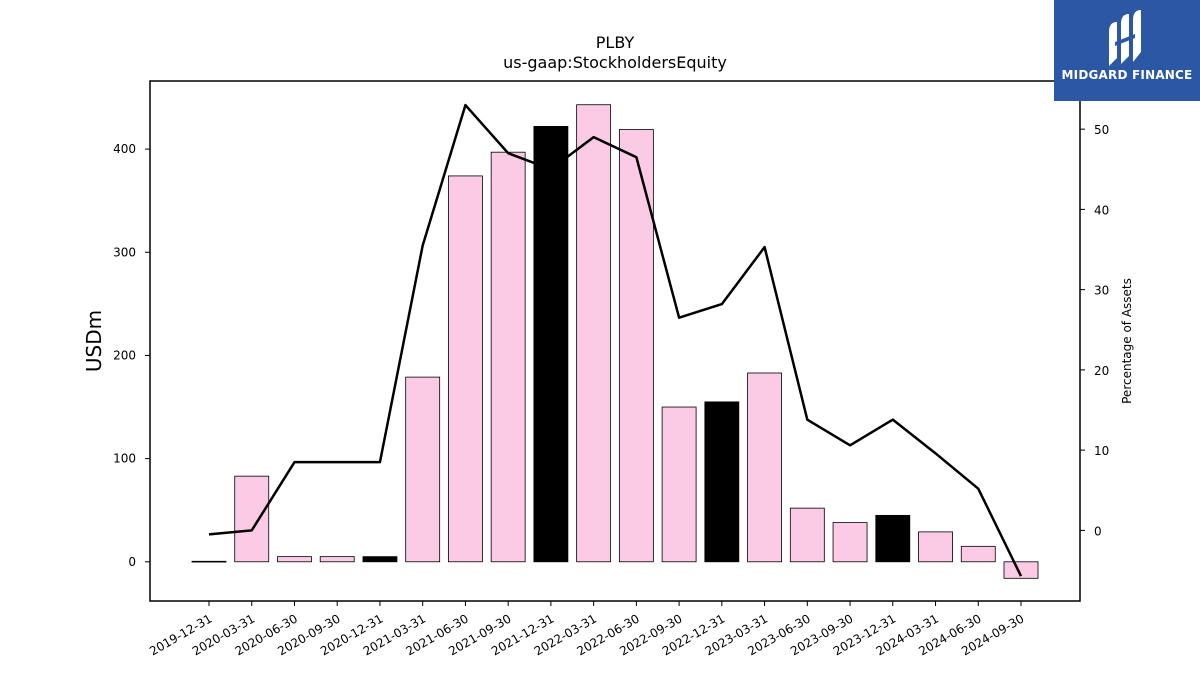  What do you see at coordinates (1127, 341) in the screenshot?
I see `y2-axis-label: Percentage of Assets` at bounding box center [1127, 341].